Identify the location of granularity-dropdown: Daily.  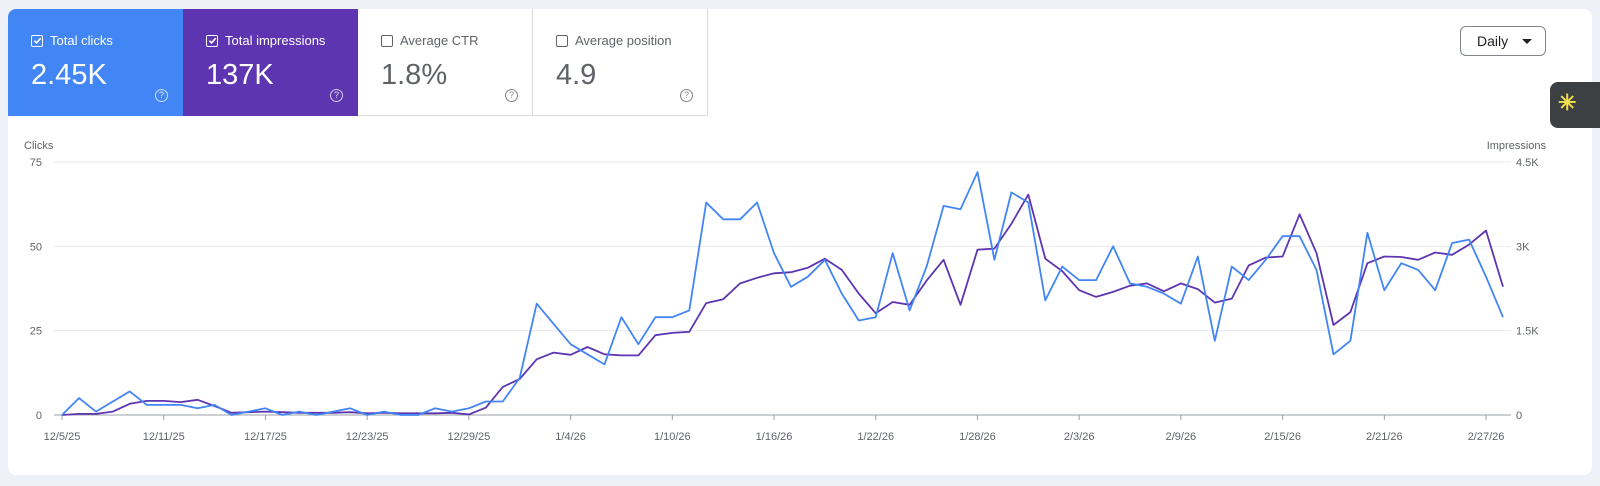
(1503, 41).